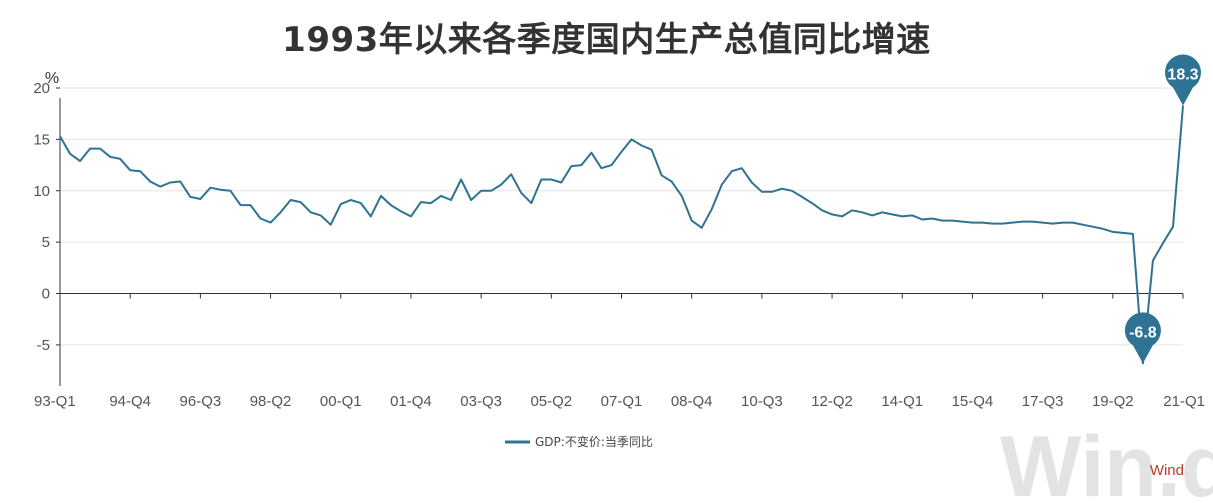 The width and height of the screenshot is (1213, 503). I want to click on y-tick-label: 20, so click(41, 88).